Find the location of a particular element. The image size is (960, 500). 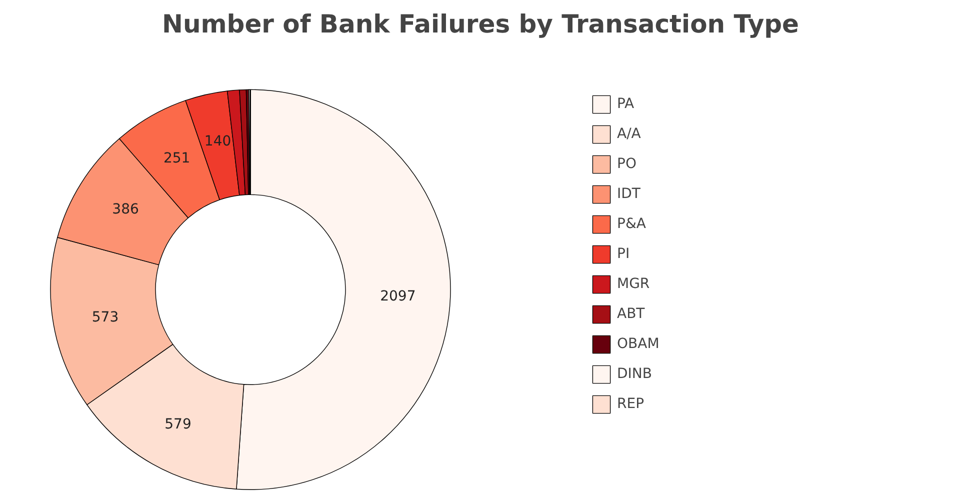

data-label: 2097 is located at coordinates (398, 296).